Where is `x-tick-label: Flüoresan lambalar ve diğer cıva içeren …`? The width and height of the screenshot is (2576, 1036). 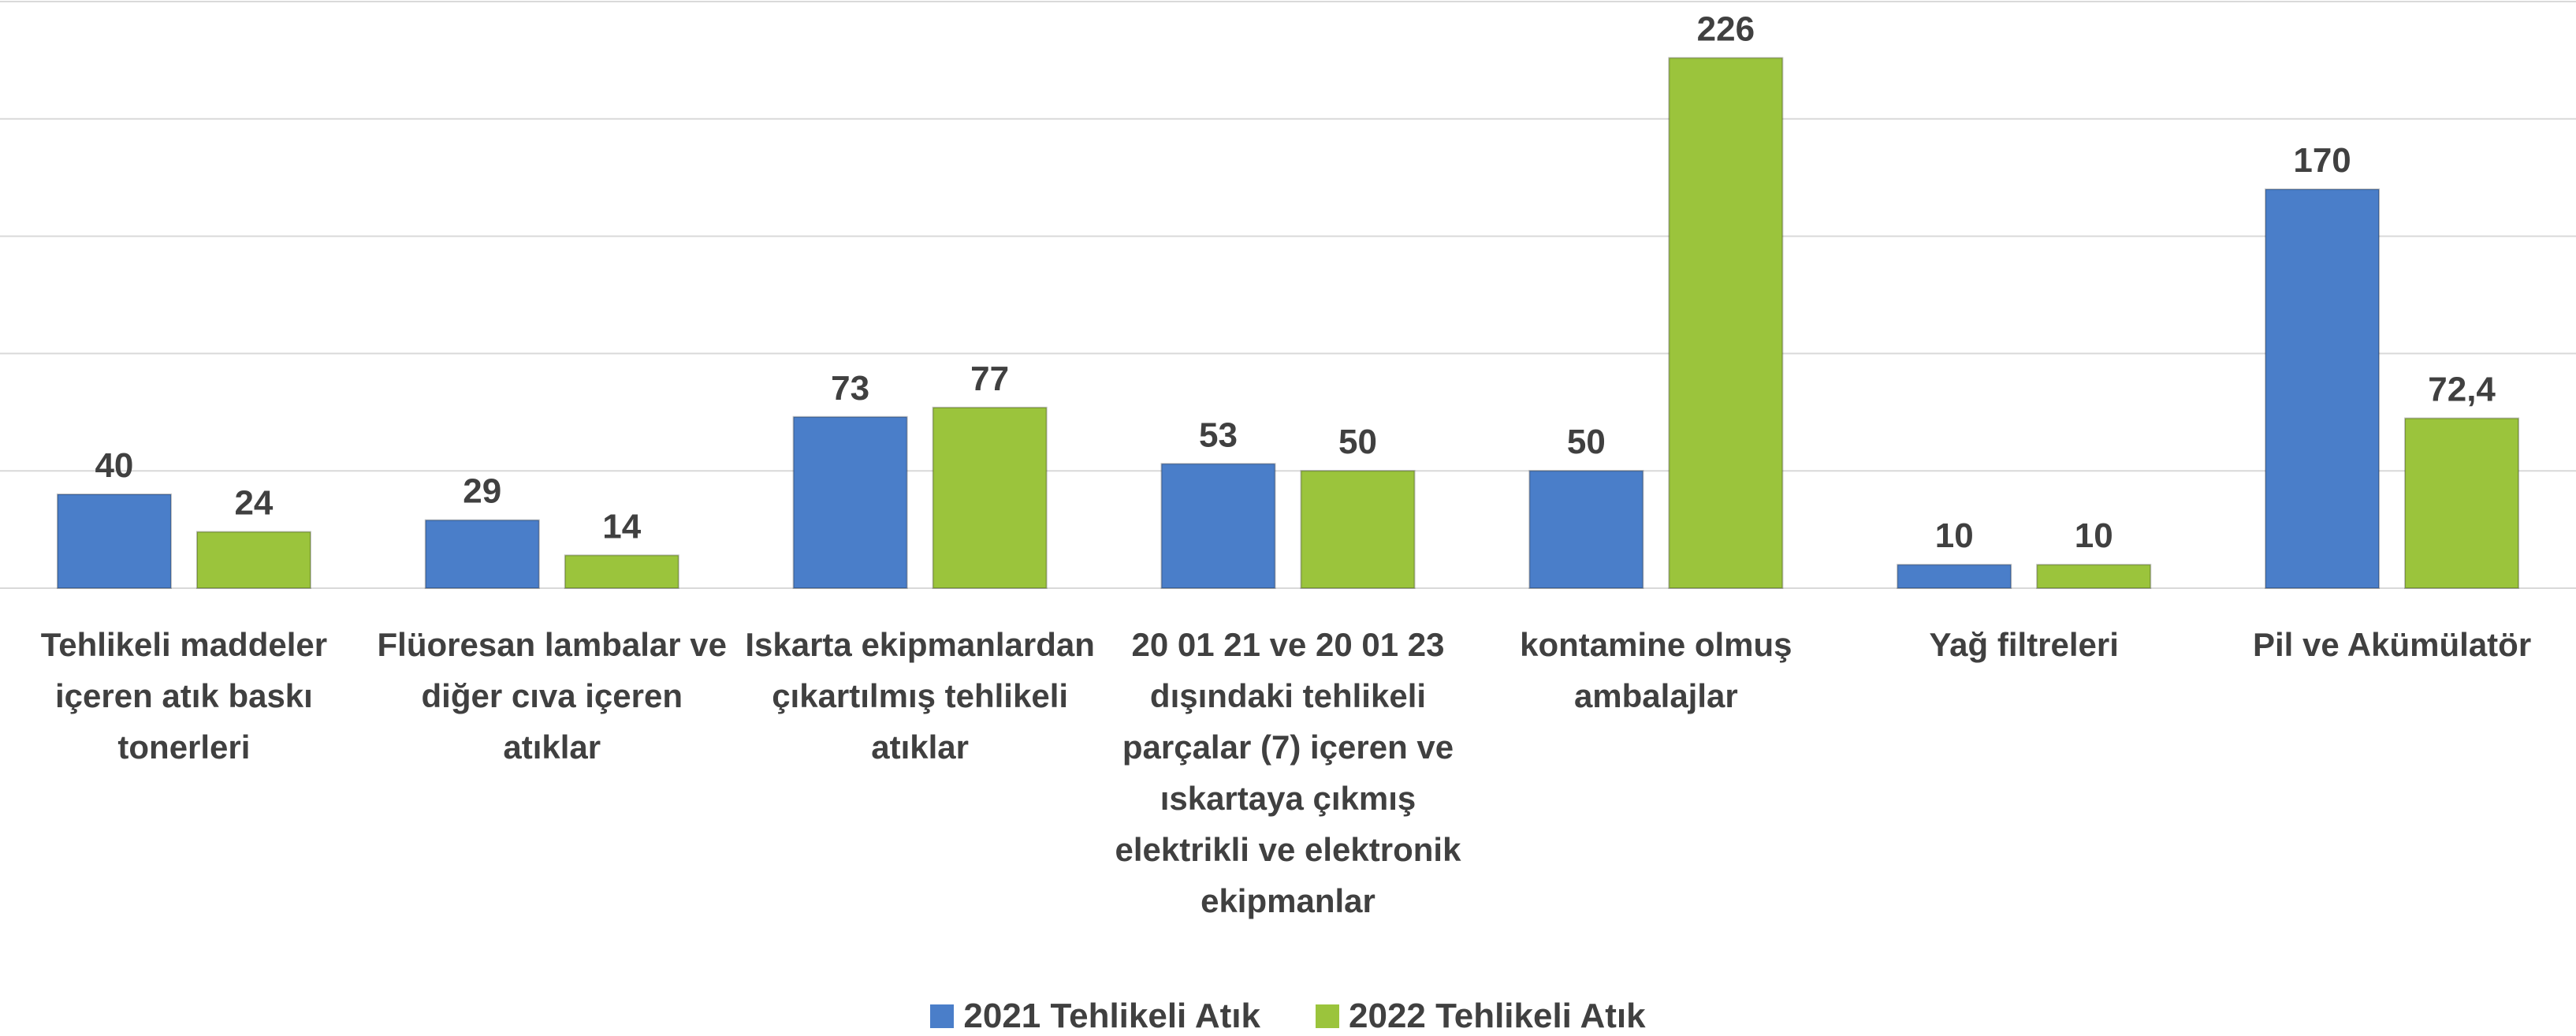
x-tick-label: Flüoresan lambalar ve diğer cıva içeren … is located at coordinates (552, 696).